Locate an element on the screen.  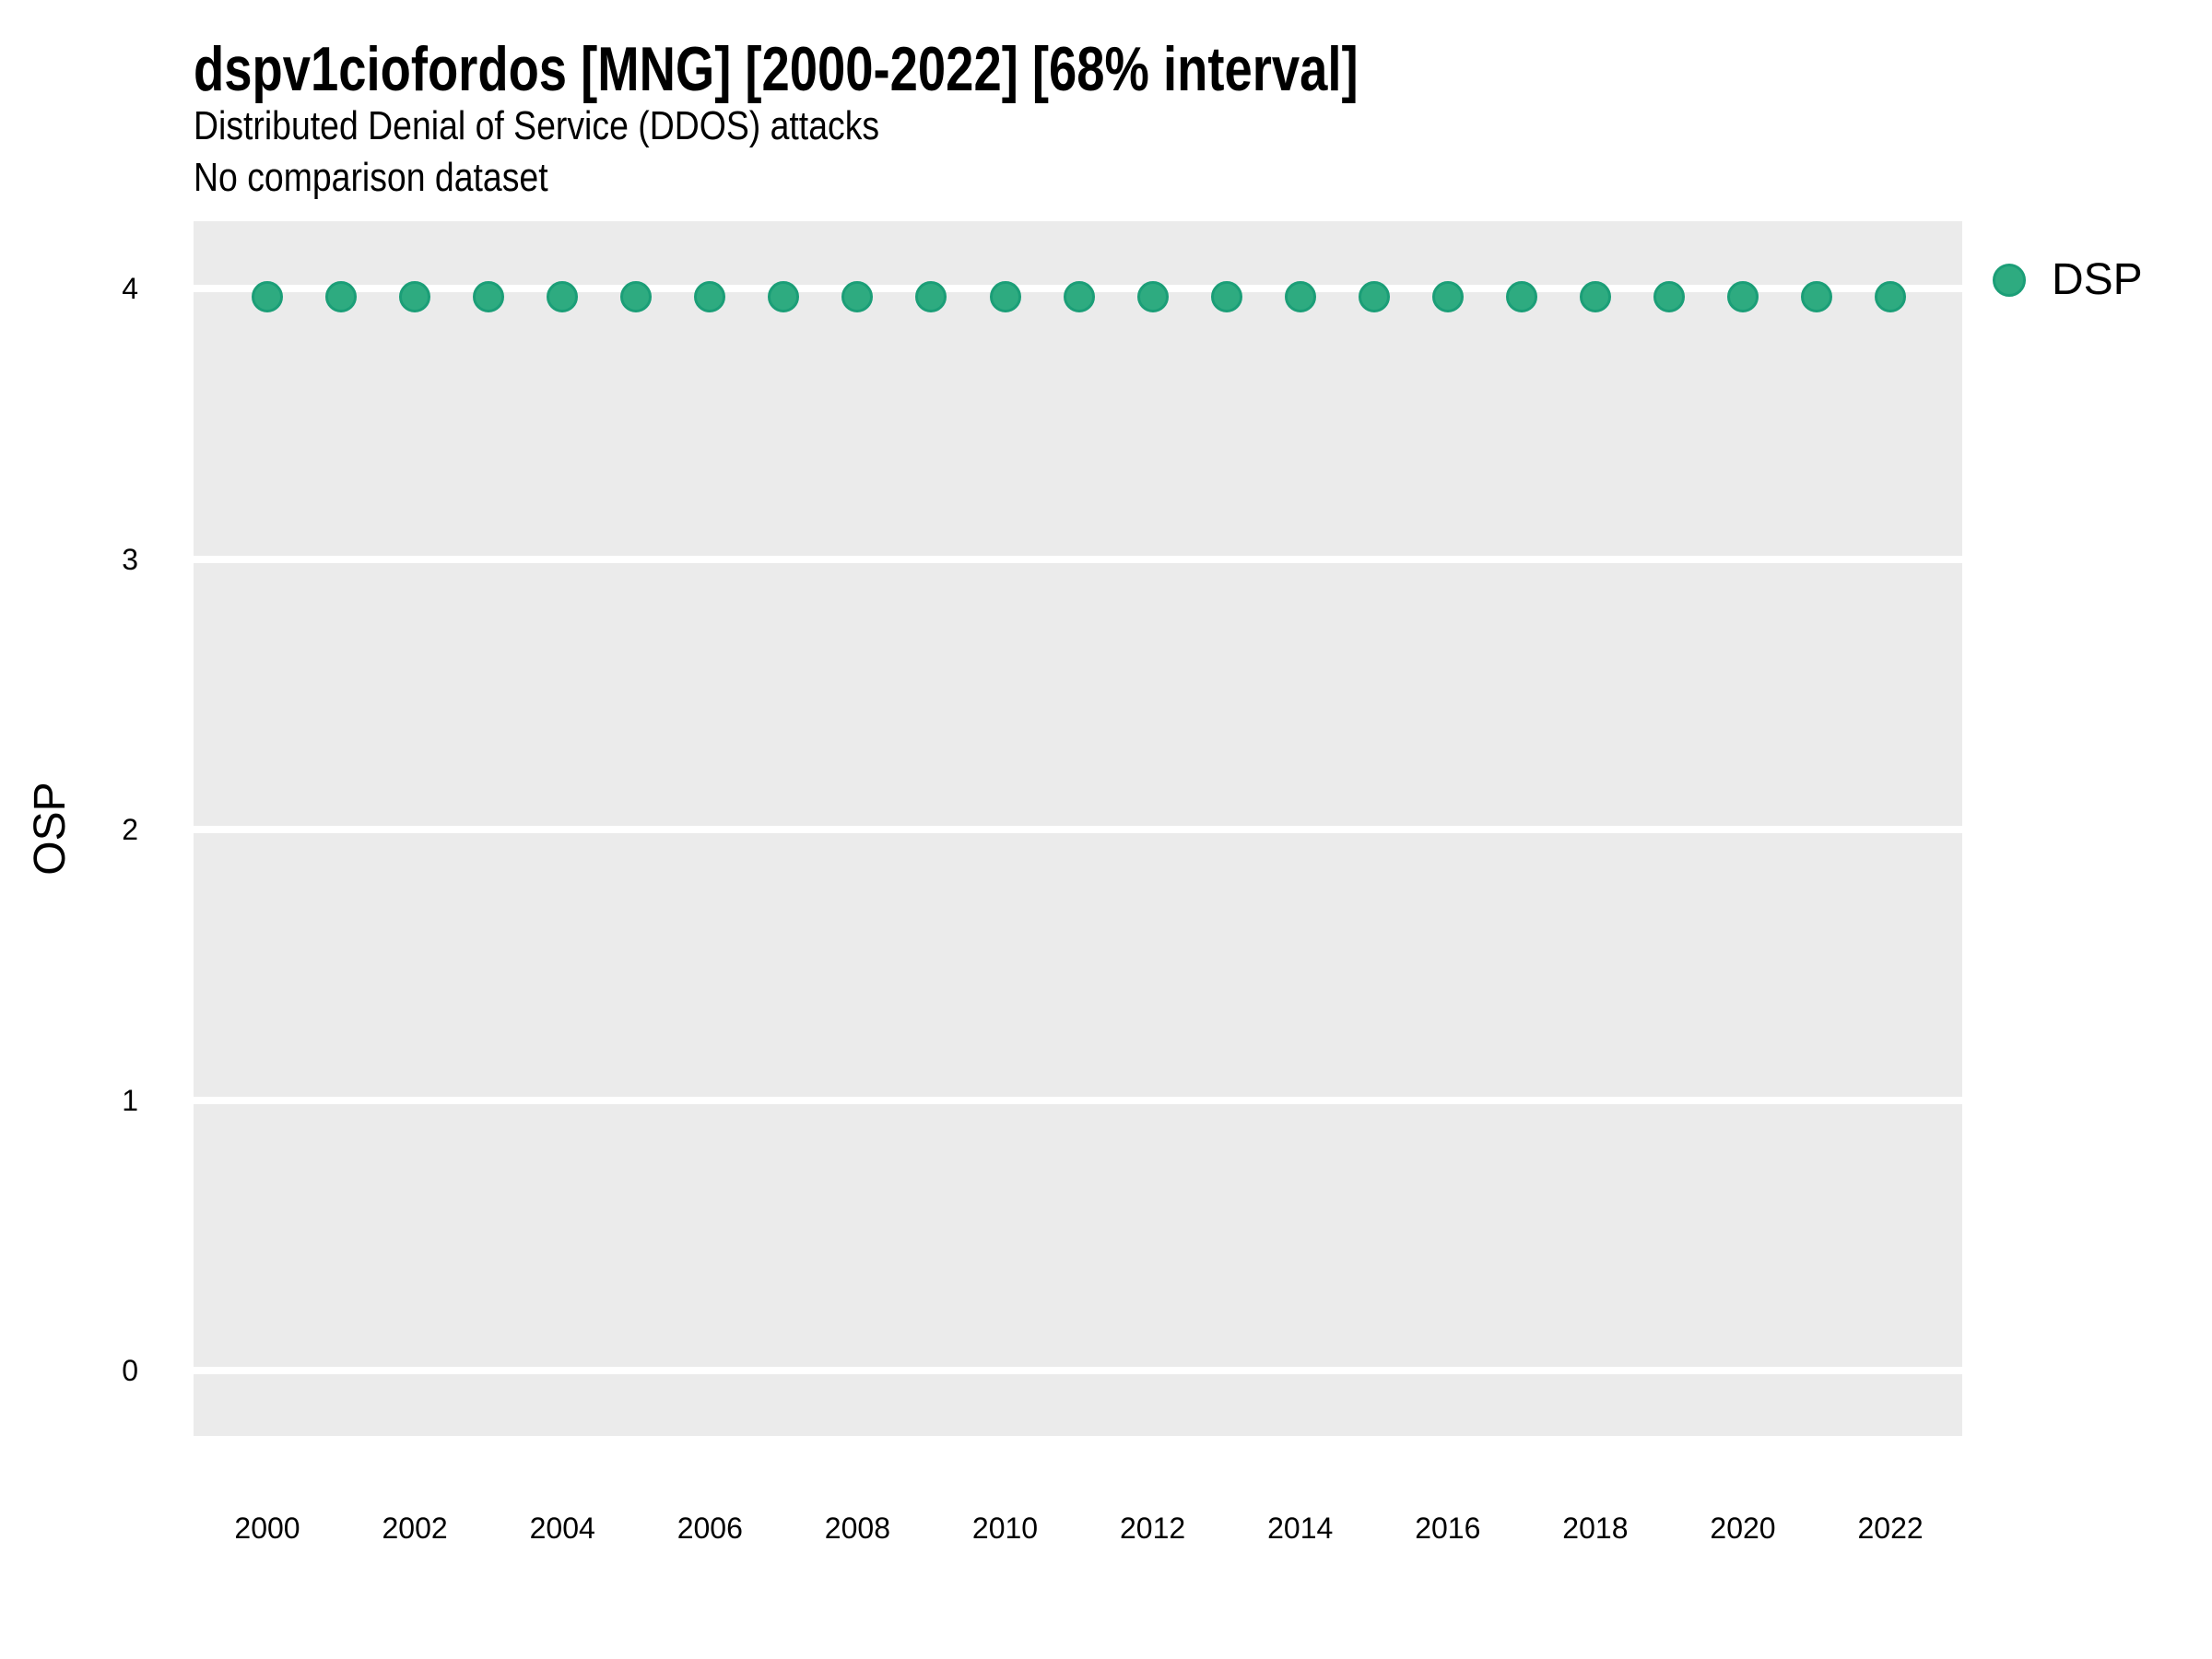
x-tick-label-2010: 2010 is located at coordinates (1005, 1528).